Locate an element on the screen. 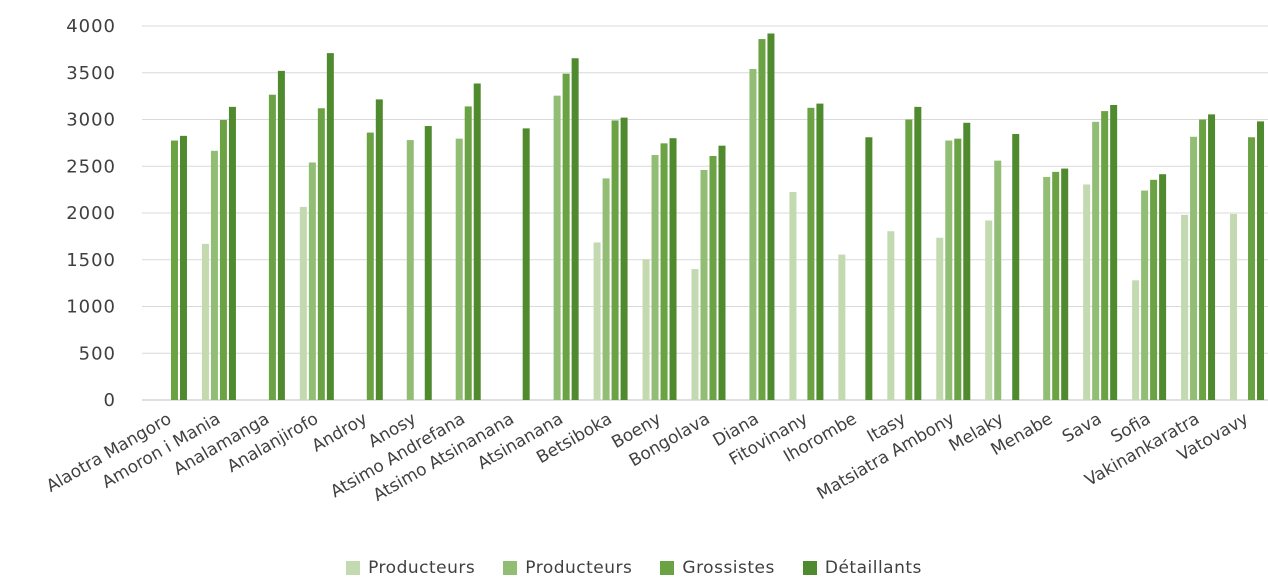 This screenshot has width=1268, height=581. legend-label: Détaillants is located at coordinates (873, 568).